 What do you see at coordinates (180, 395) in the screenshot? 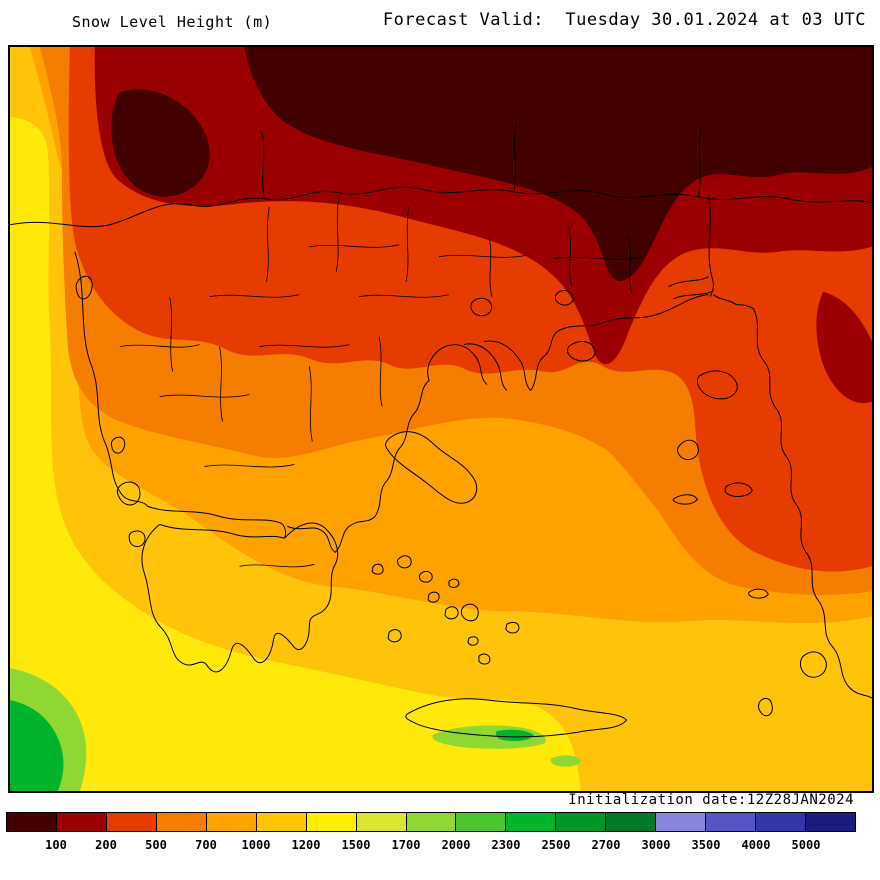
I see `coastline-west` at bounding box center [180, 395].